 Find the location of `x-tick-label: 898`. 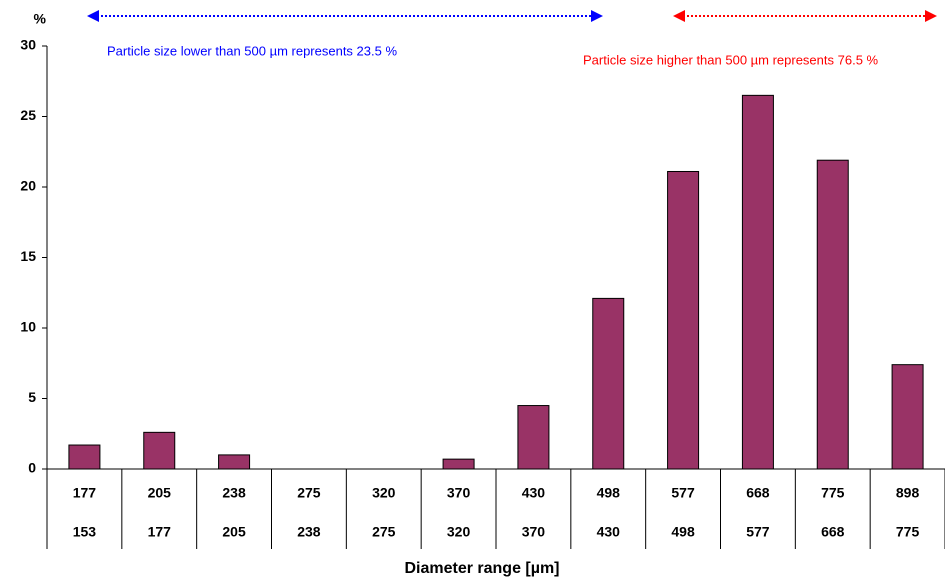

x-tick-label: 898 is located at coordinates (908, 493).